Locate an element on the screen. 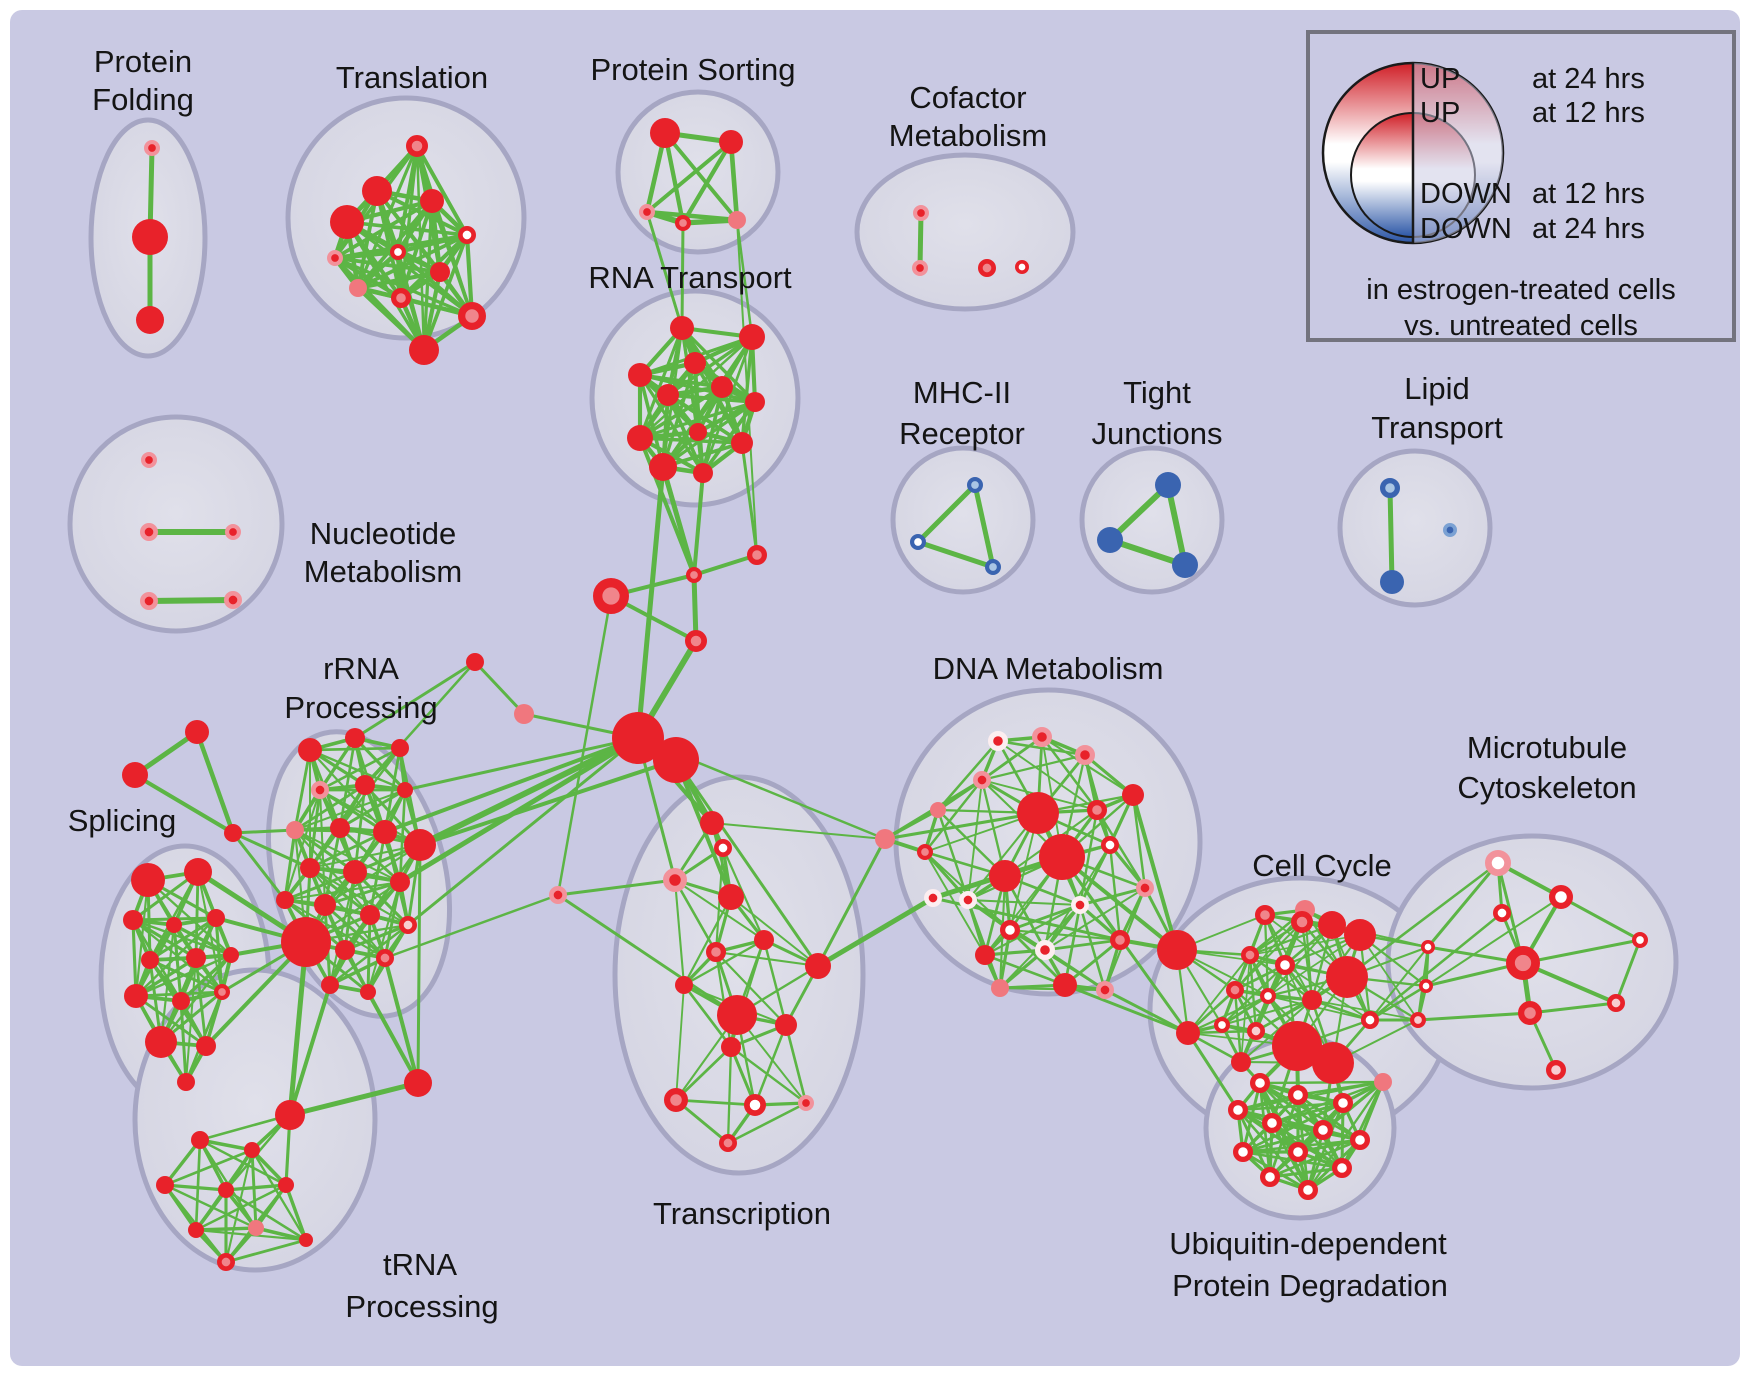 The width and height of the screenshot is (1750, 1376). legend-row-2-direction: UP is located at coordinates (1440, 113).